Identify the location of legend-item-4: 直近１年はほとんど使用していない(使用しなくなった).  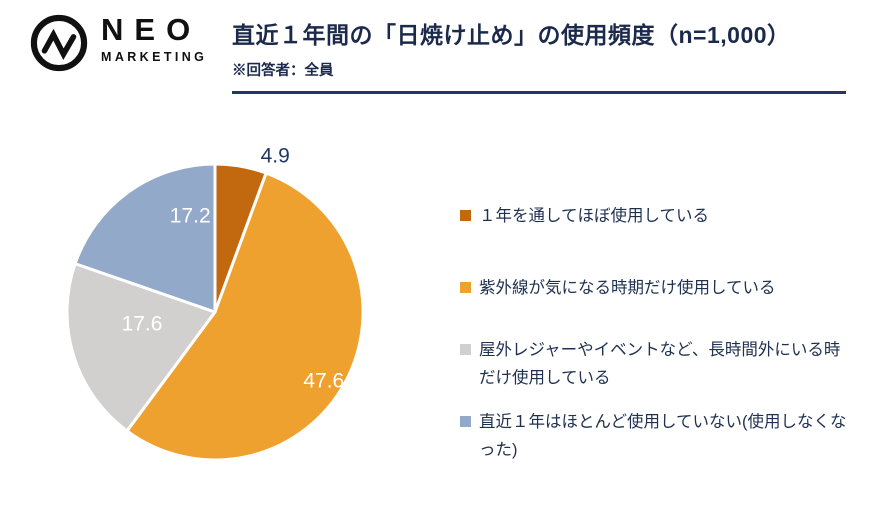
(654, 436).